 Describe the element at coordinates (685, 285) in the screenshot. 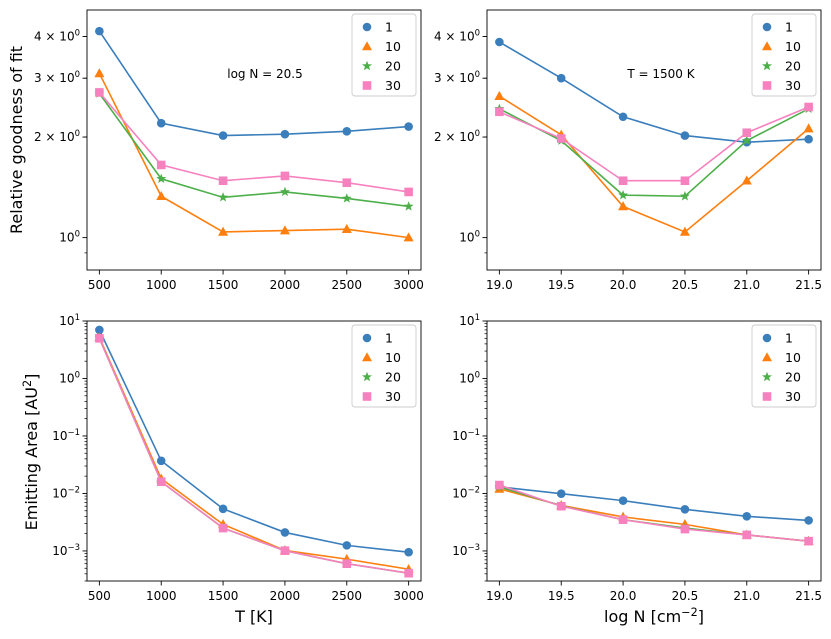

I see `x-tick-label: 20.5` at that location.